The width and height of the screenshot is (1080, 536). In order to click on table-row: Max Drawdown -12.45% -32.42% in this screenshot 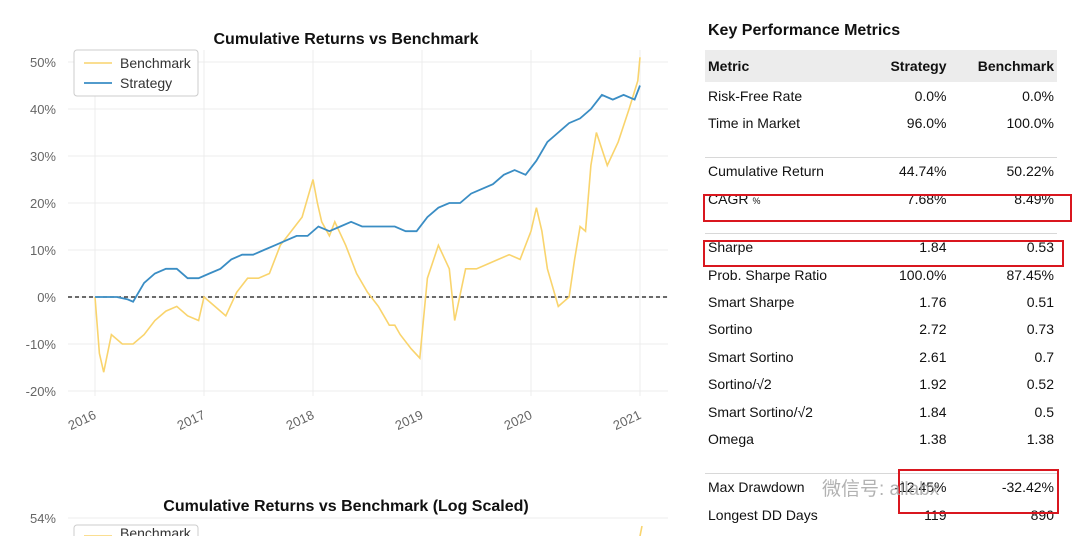, I will do `click(881, 487)`.